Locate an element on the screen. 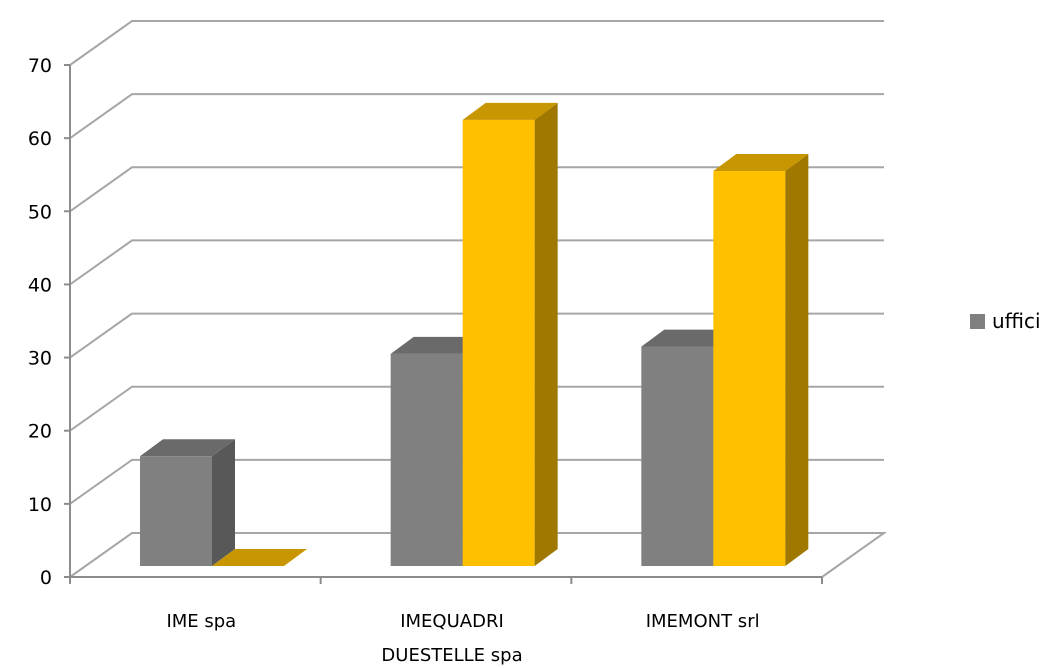  category-label: IMEQUADRI DUESTELLE spa is located at coordinates (451, 638).